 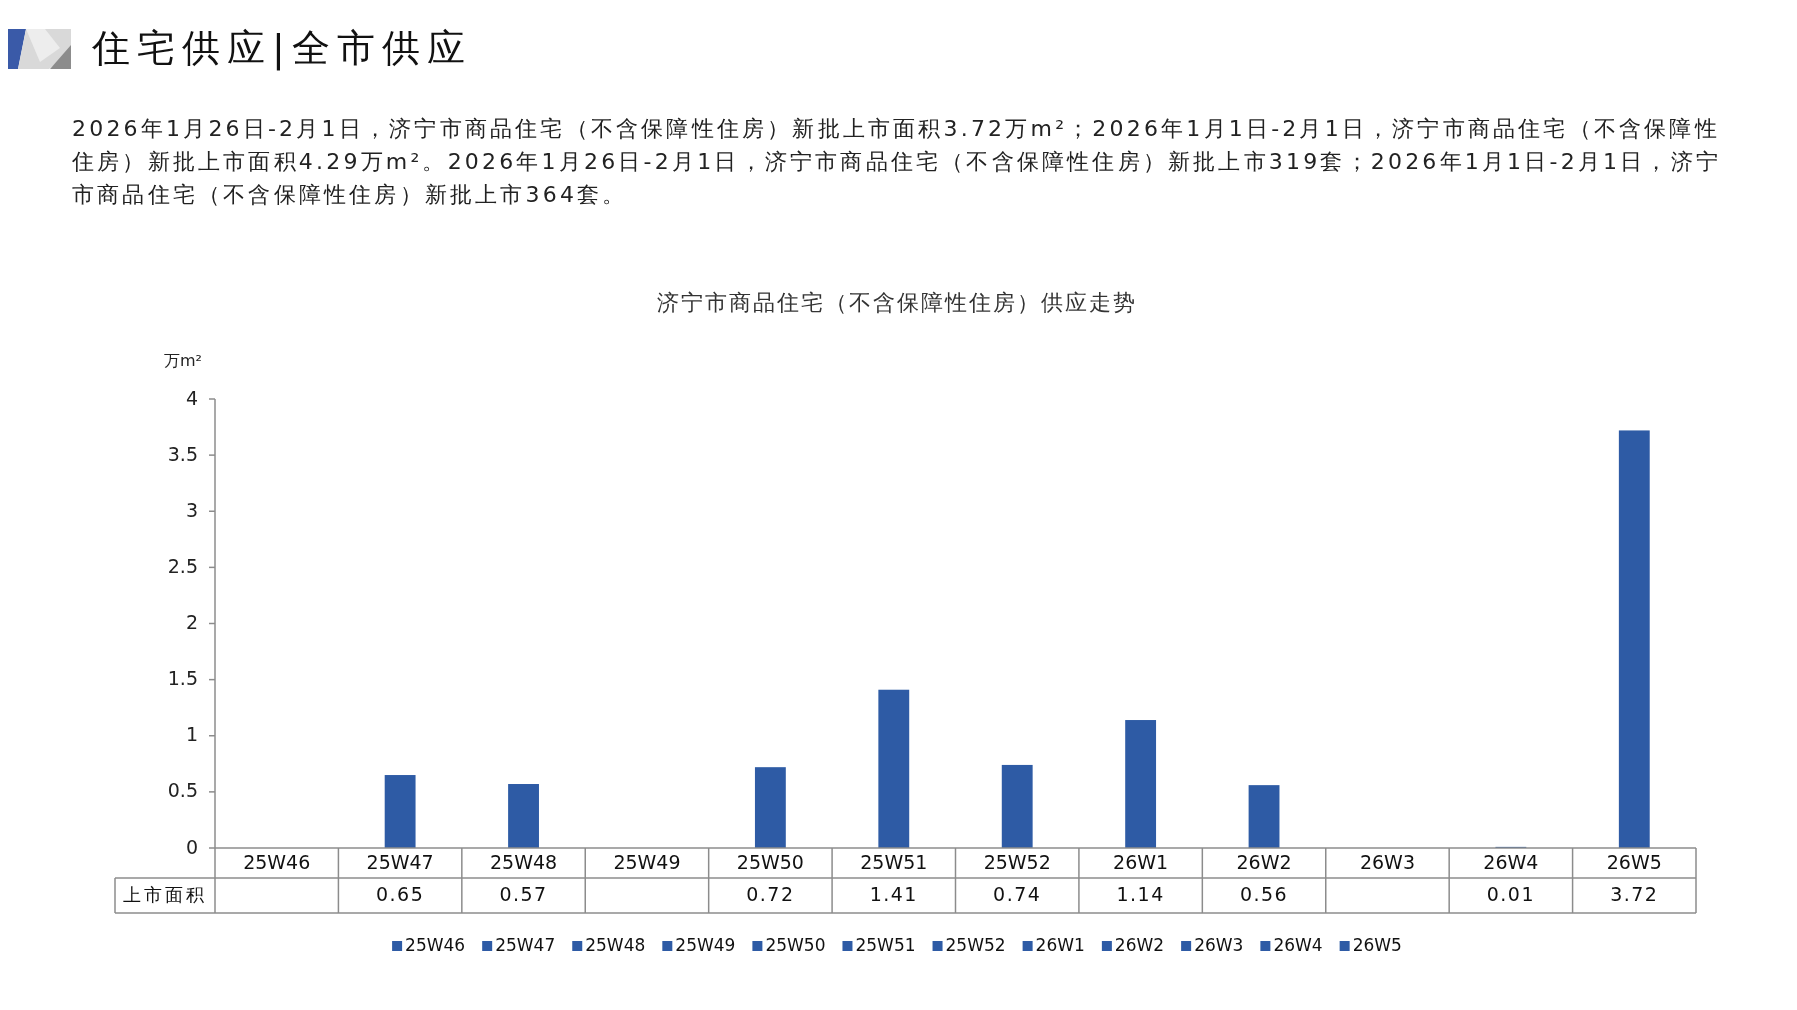 What do you see at coordinates (1017, 894) in the screenshot?
I see `data-label: 0.74` at bounding box center [1017, 894].